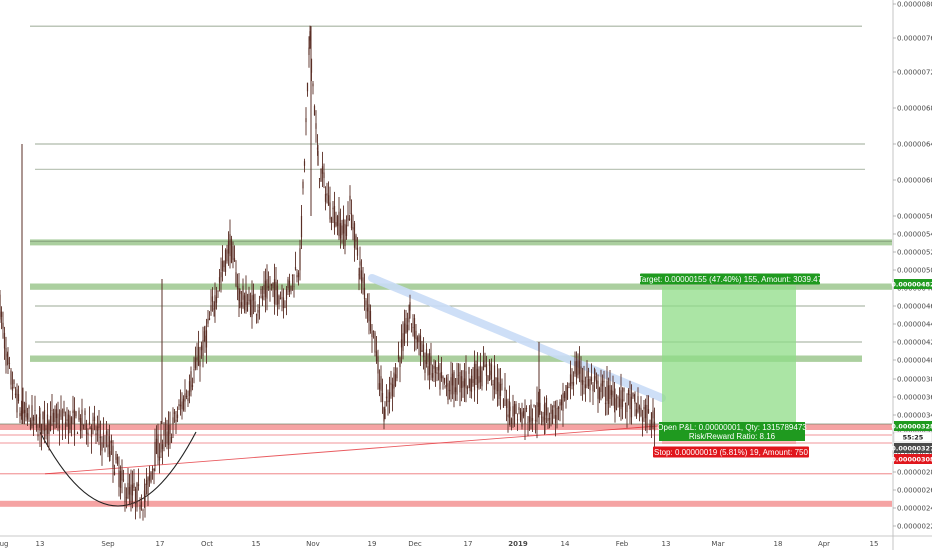 Image resolution: width=932 pixels, height=550 pixels. What do you see at coordinates (666, 544) in the screenshot?
I see `time-tick-label: 13` at bounding box center [666, 544].